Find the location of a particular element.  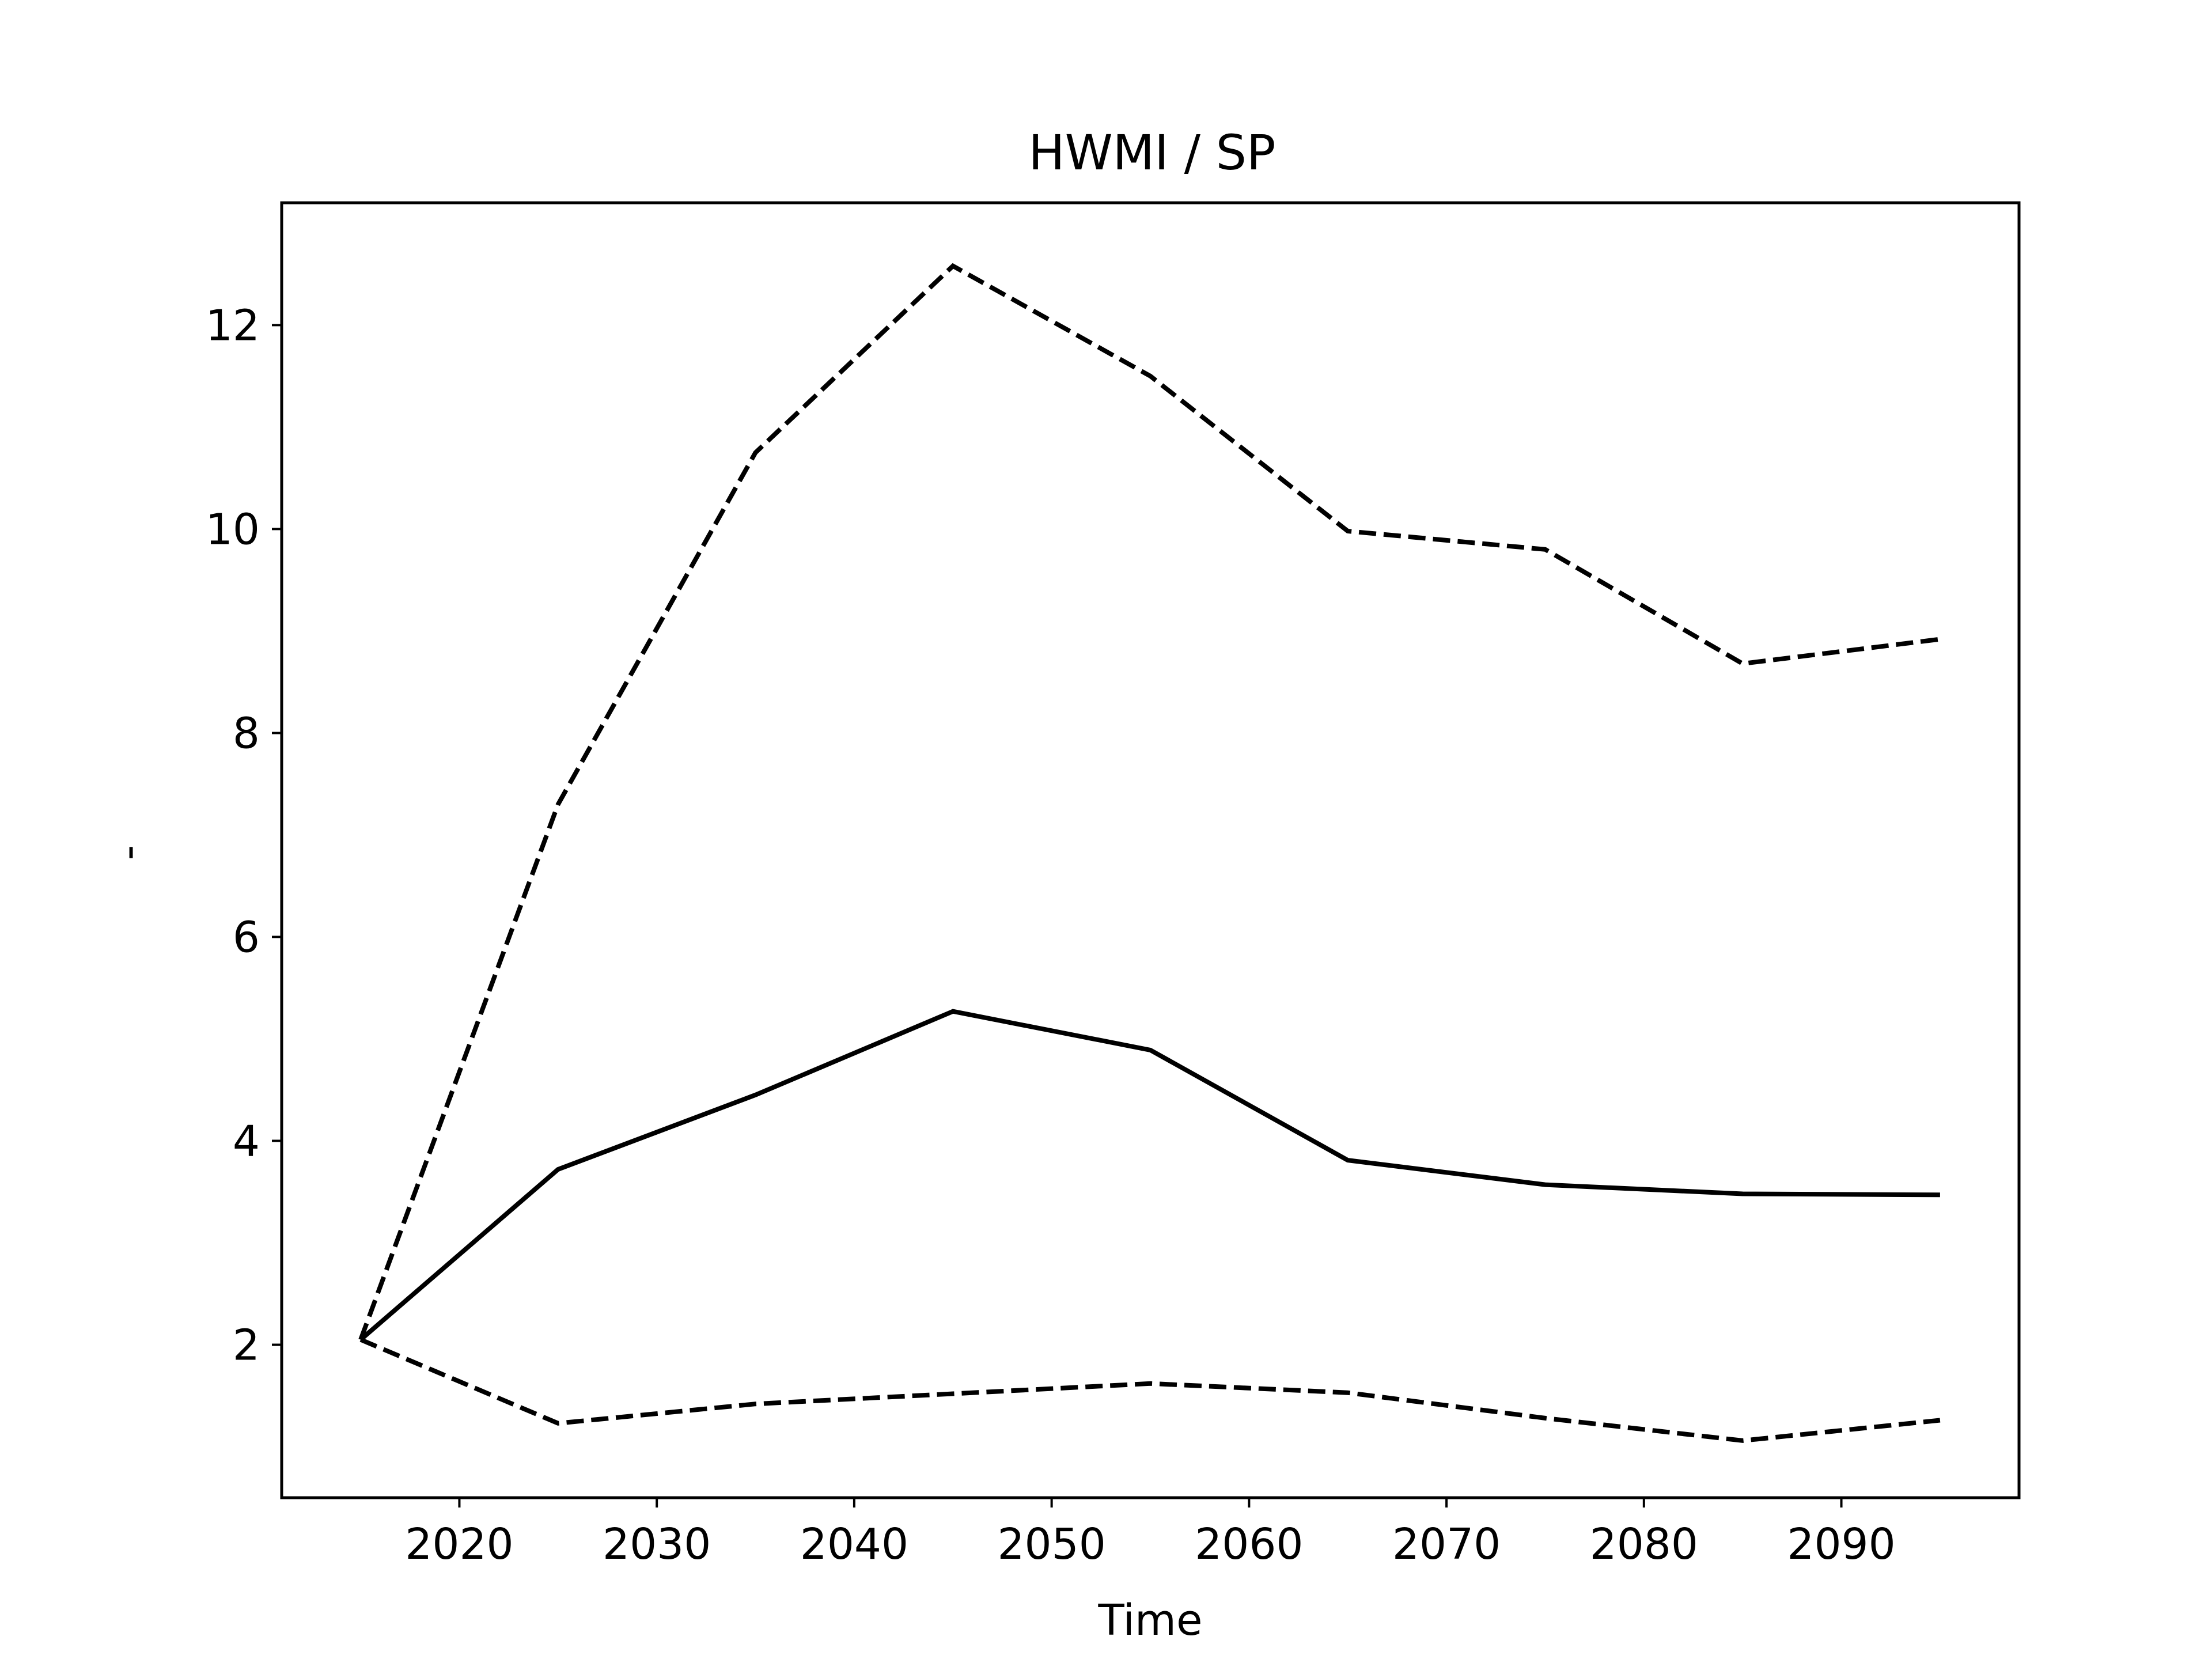

x-axis-label: Time is located at coordinates (1149, 1620).